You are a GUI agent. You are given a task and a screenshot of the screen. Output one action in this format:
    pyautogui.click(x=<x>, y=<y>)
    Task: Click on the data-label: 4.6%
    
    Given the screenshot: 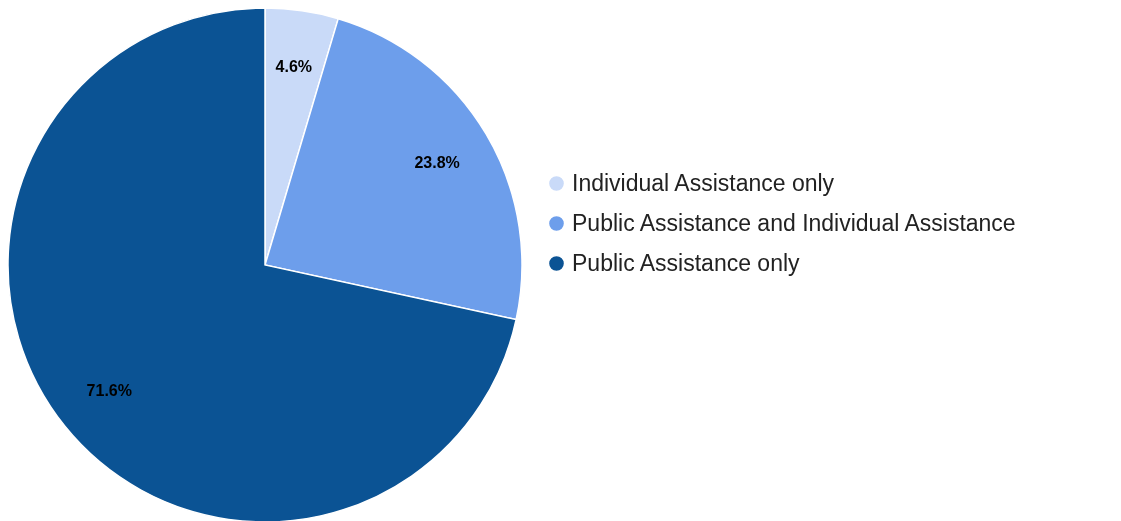 What is the action you would take?
    pyautogui.click(x=294, y=67)
    